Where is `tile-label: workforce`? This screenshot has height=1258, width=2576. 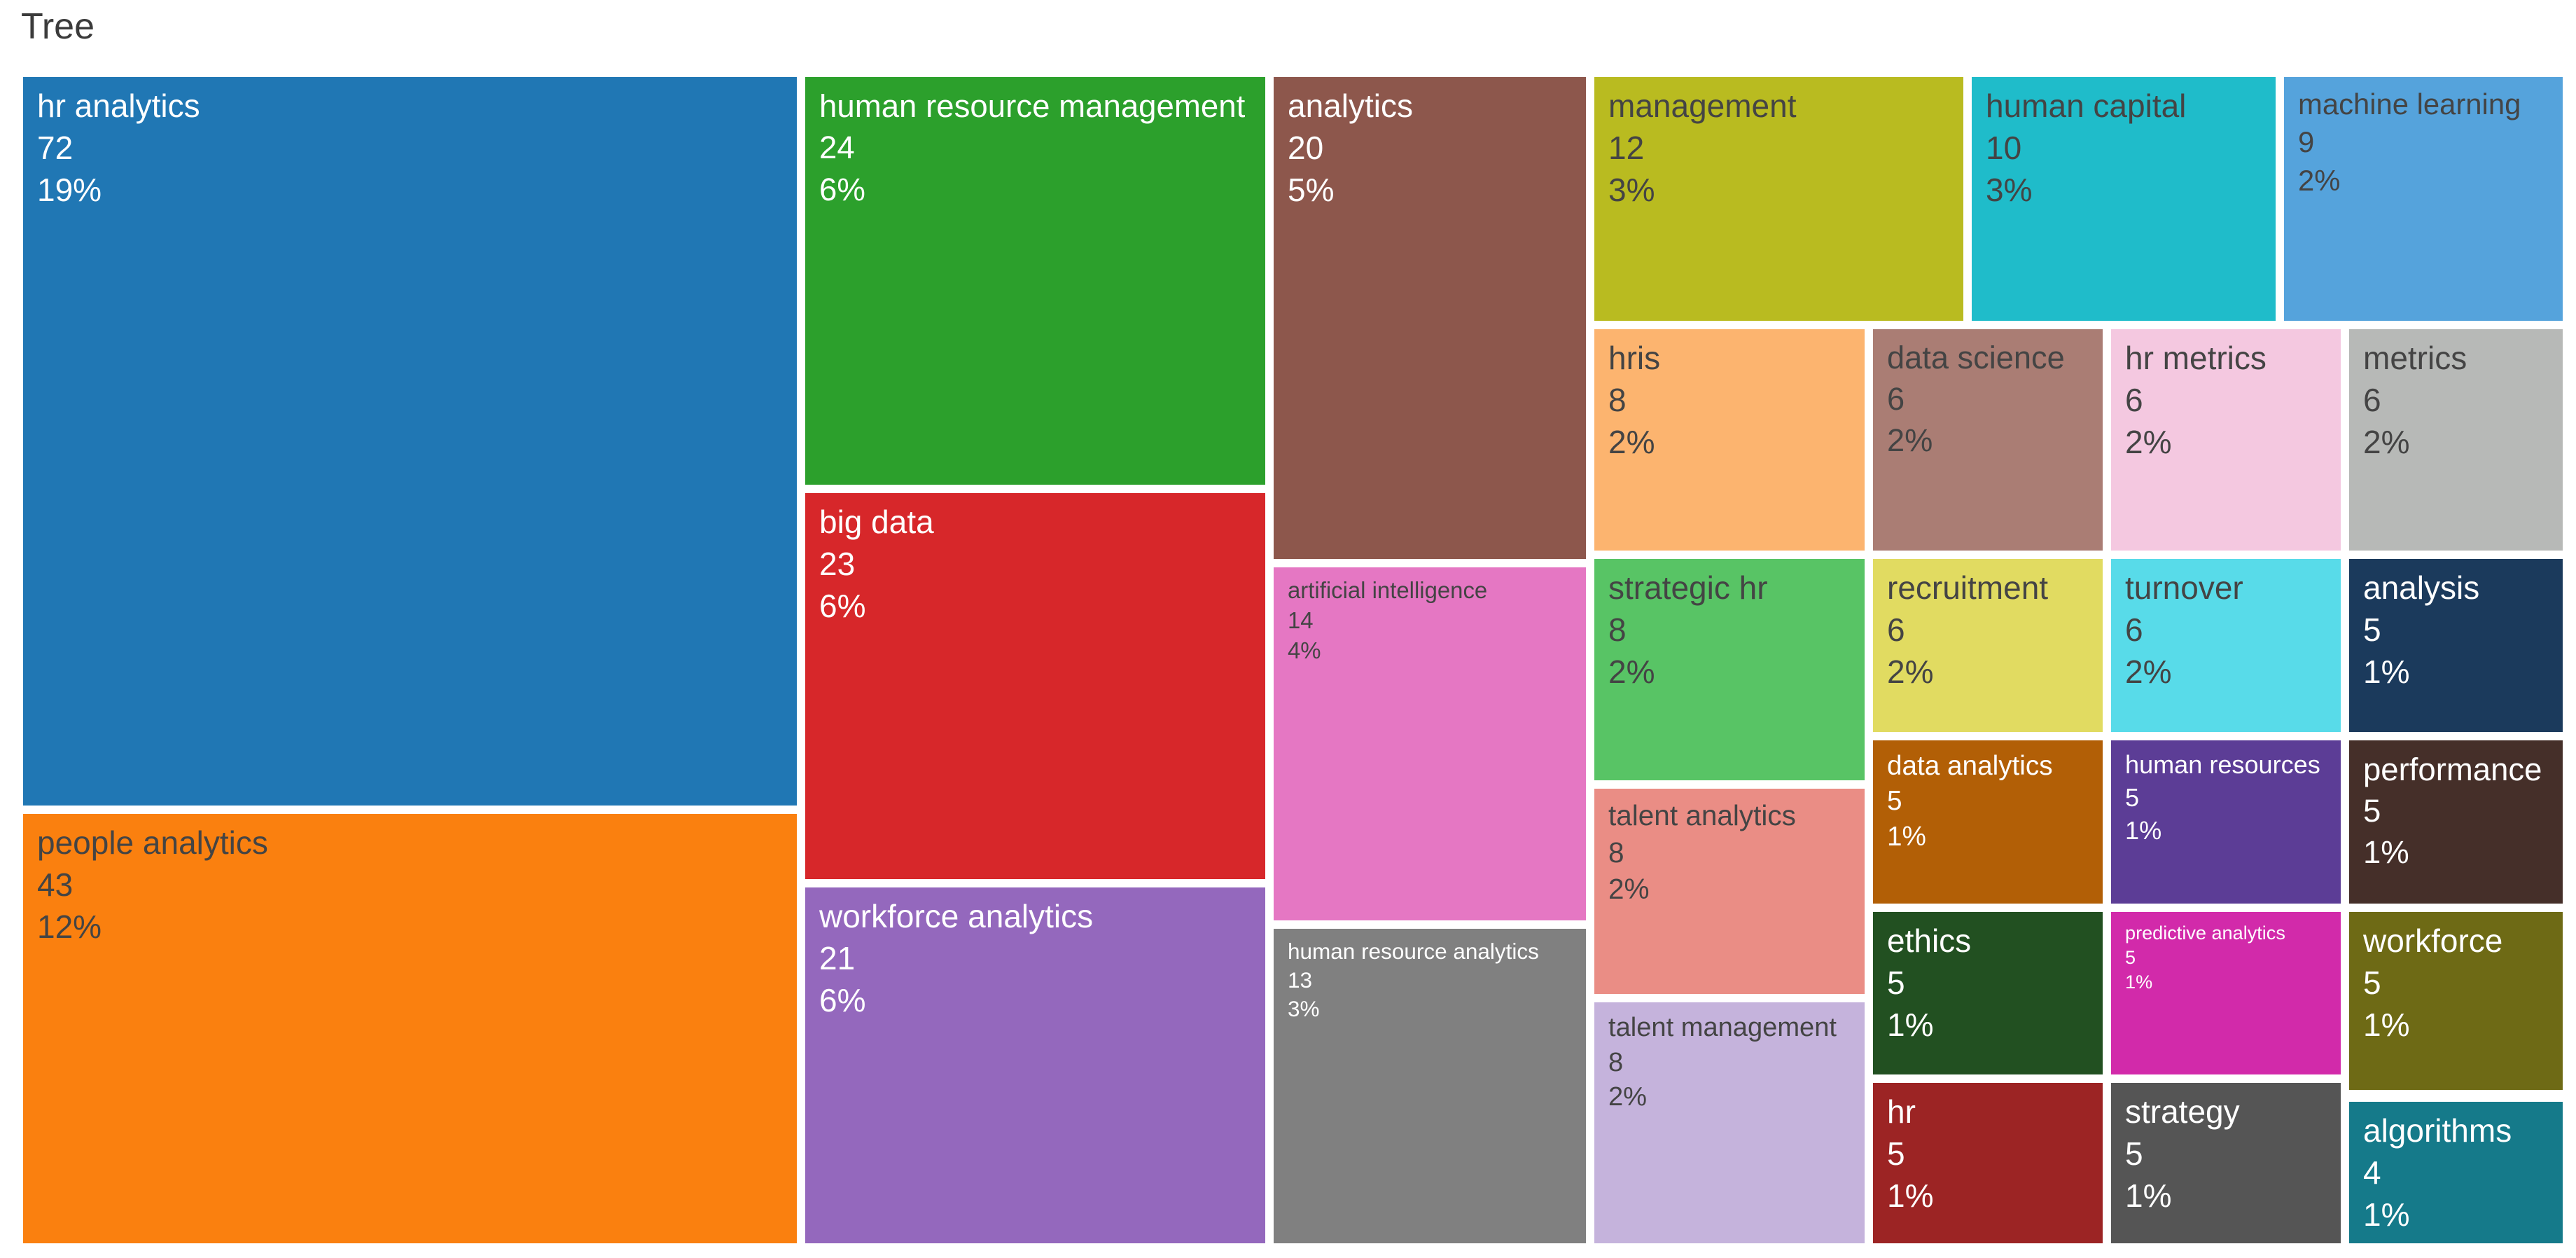 tile-label: workforce is located at coordinates (2433, 940).